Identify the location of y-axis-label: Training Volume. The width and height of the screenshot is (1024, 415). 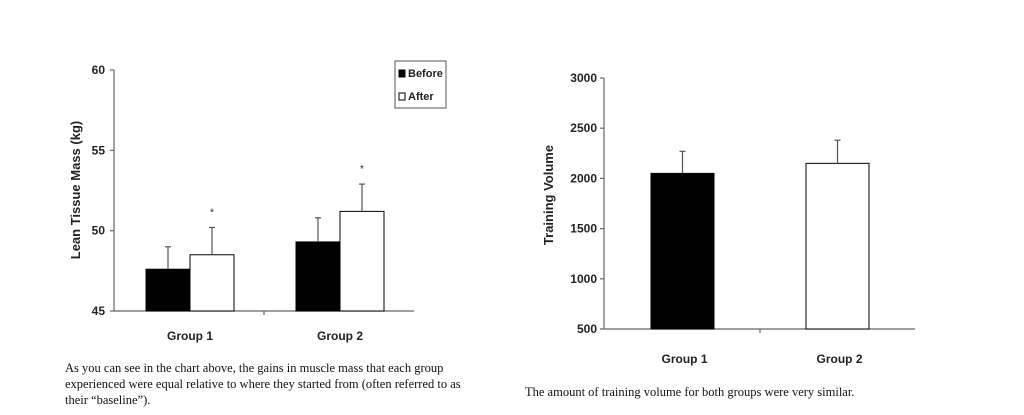
(548, 195).